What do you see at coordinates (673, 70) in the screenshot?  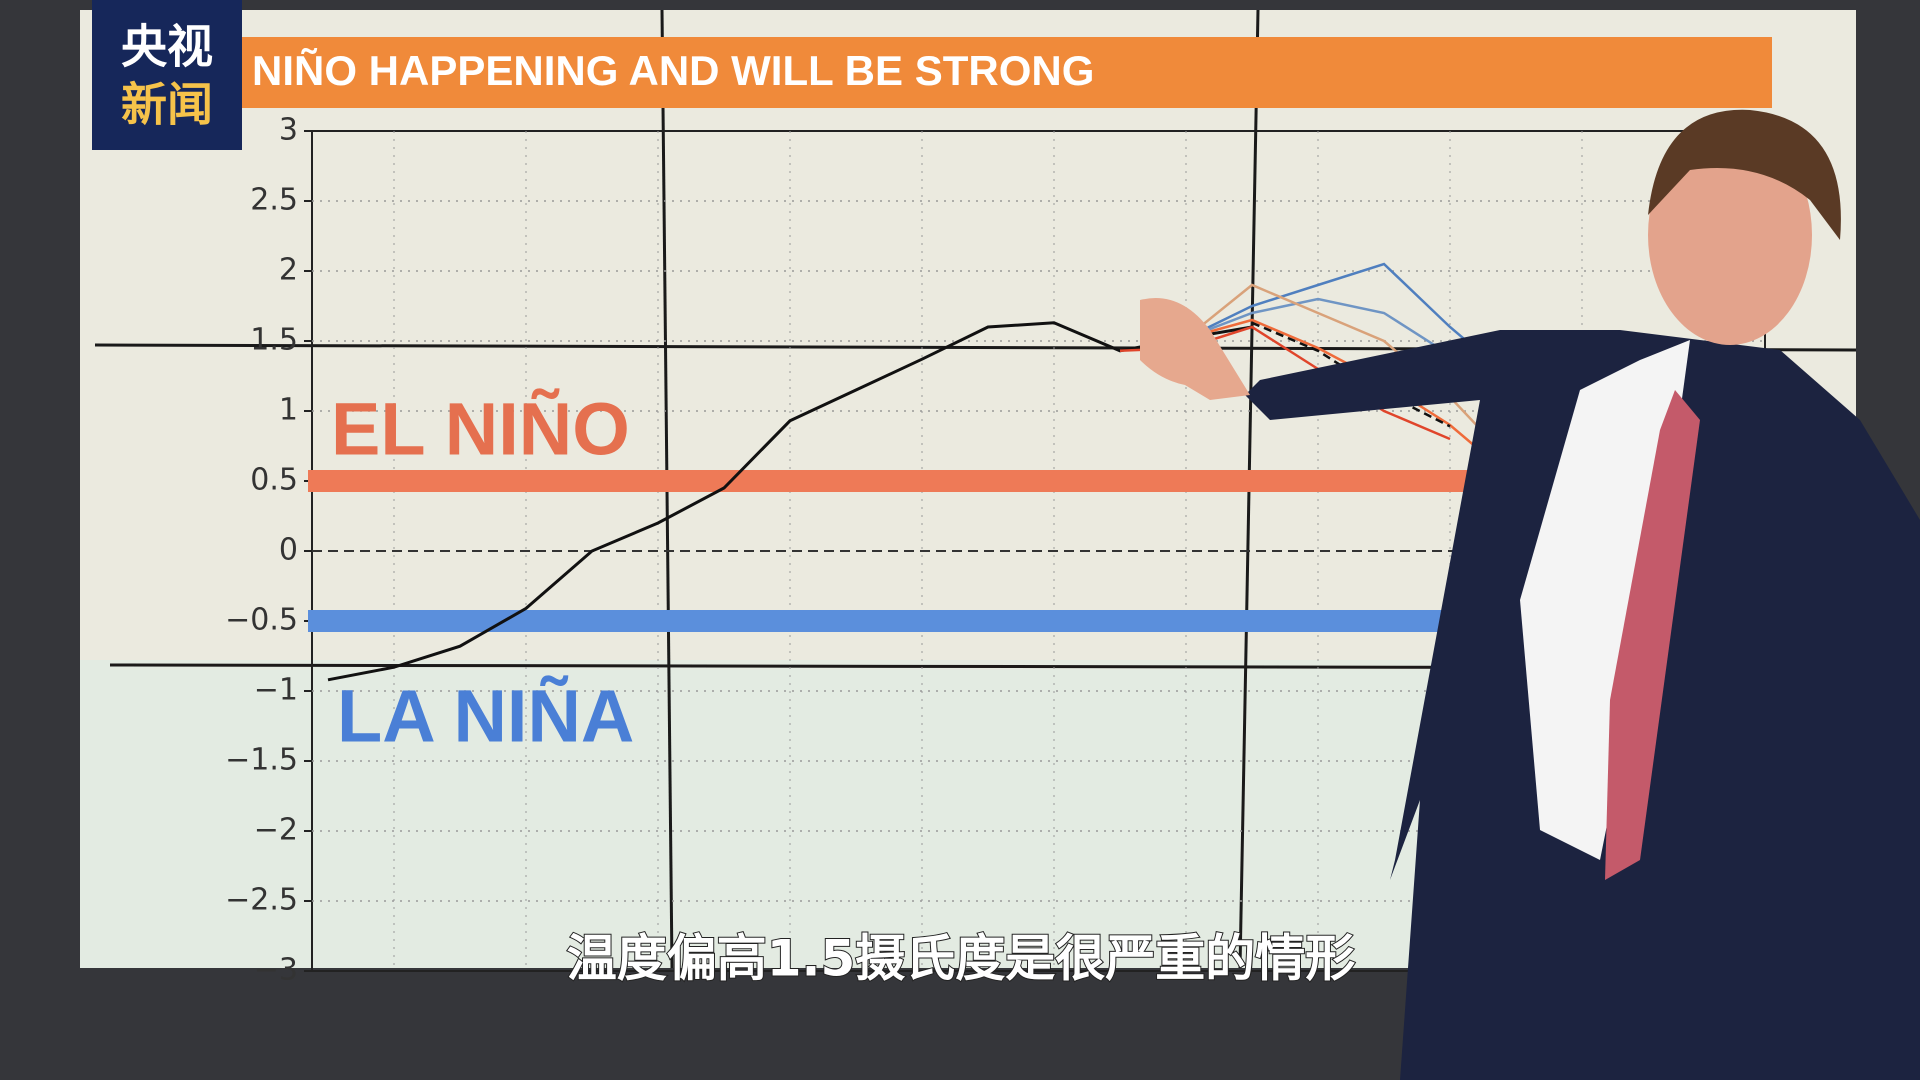 I see `chart-title: NIÑO HAPPENING AND WILL BE STRONG` at bounding box center [673, 70].